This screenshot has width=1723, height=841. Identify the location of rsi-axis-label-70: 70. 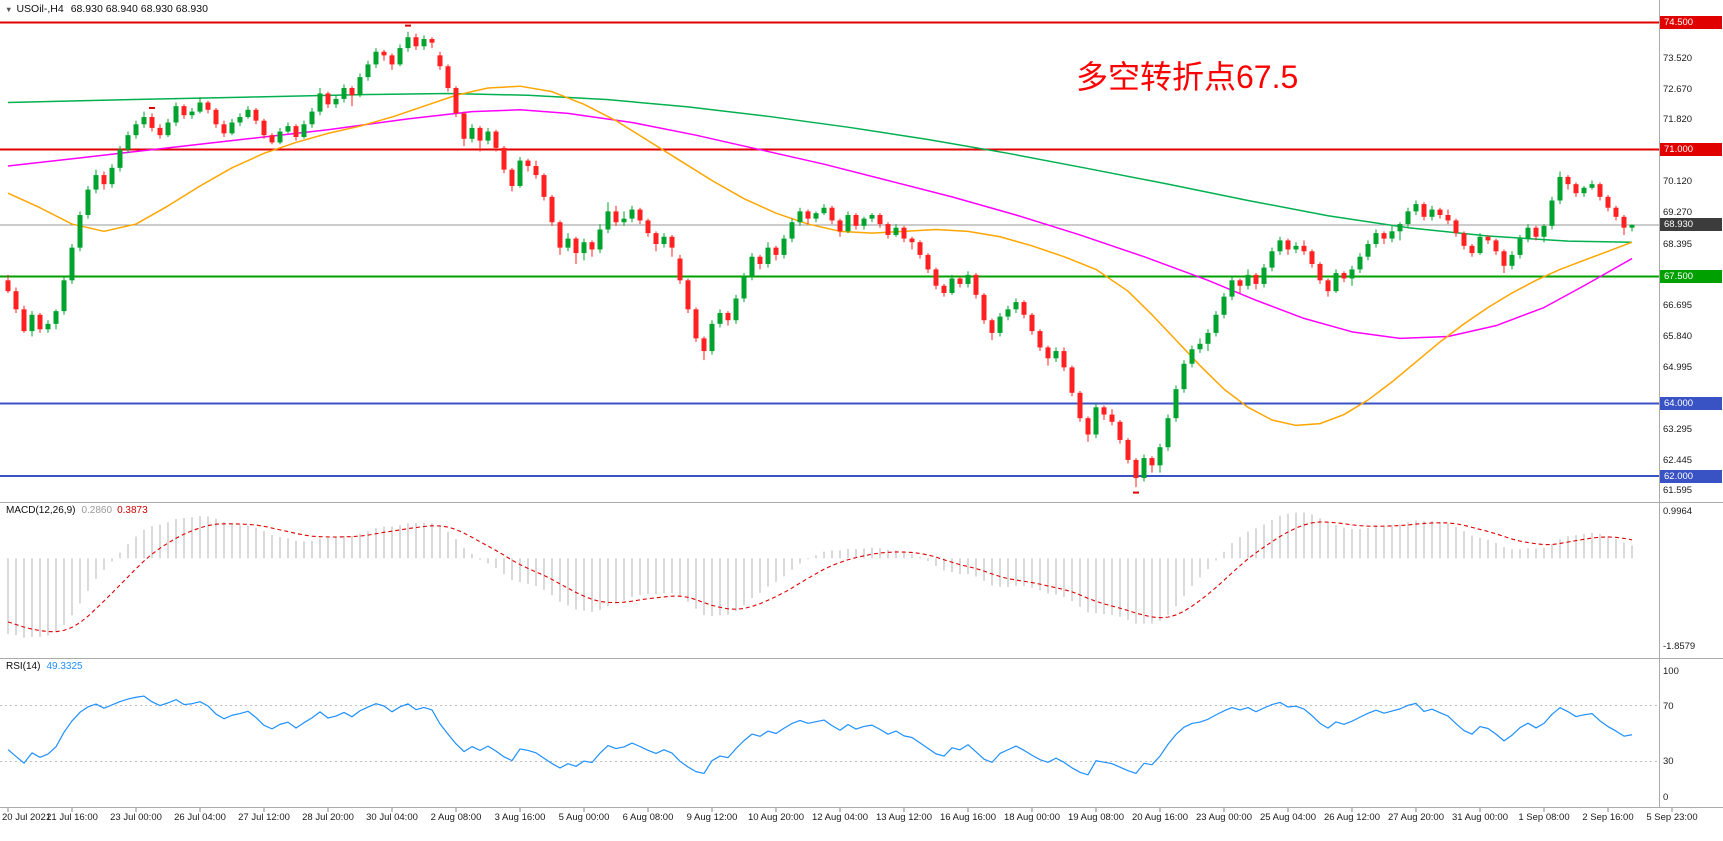
(1668, 706).